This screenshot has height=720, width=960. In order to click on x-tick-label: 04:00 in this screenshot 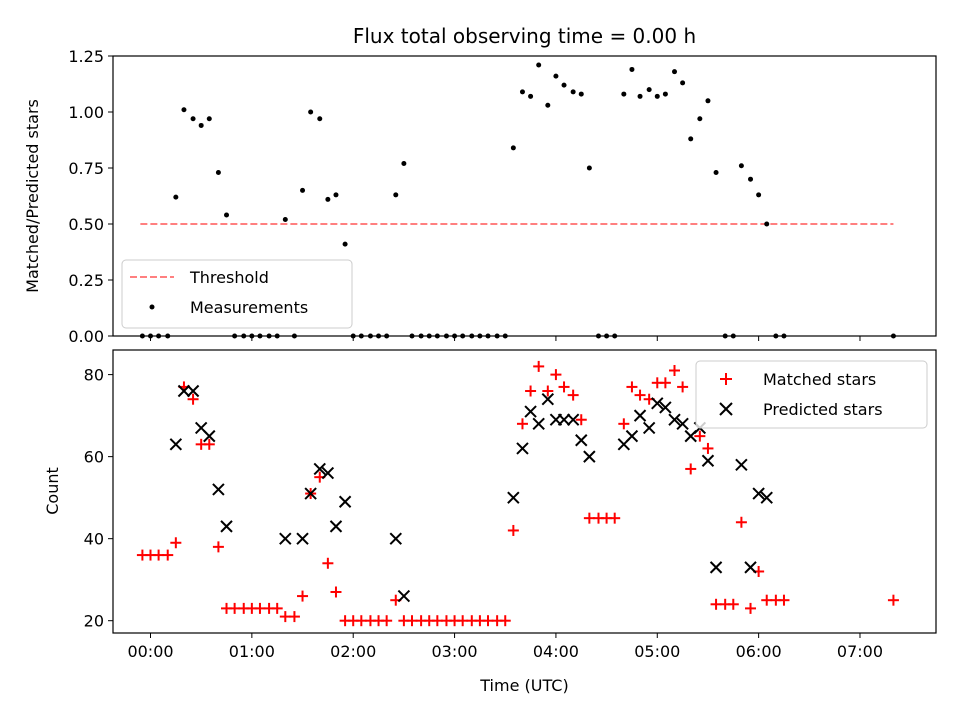, I will do `click(556, 651)`.